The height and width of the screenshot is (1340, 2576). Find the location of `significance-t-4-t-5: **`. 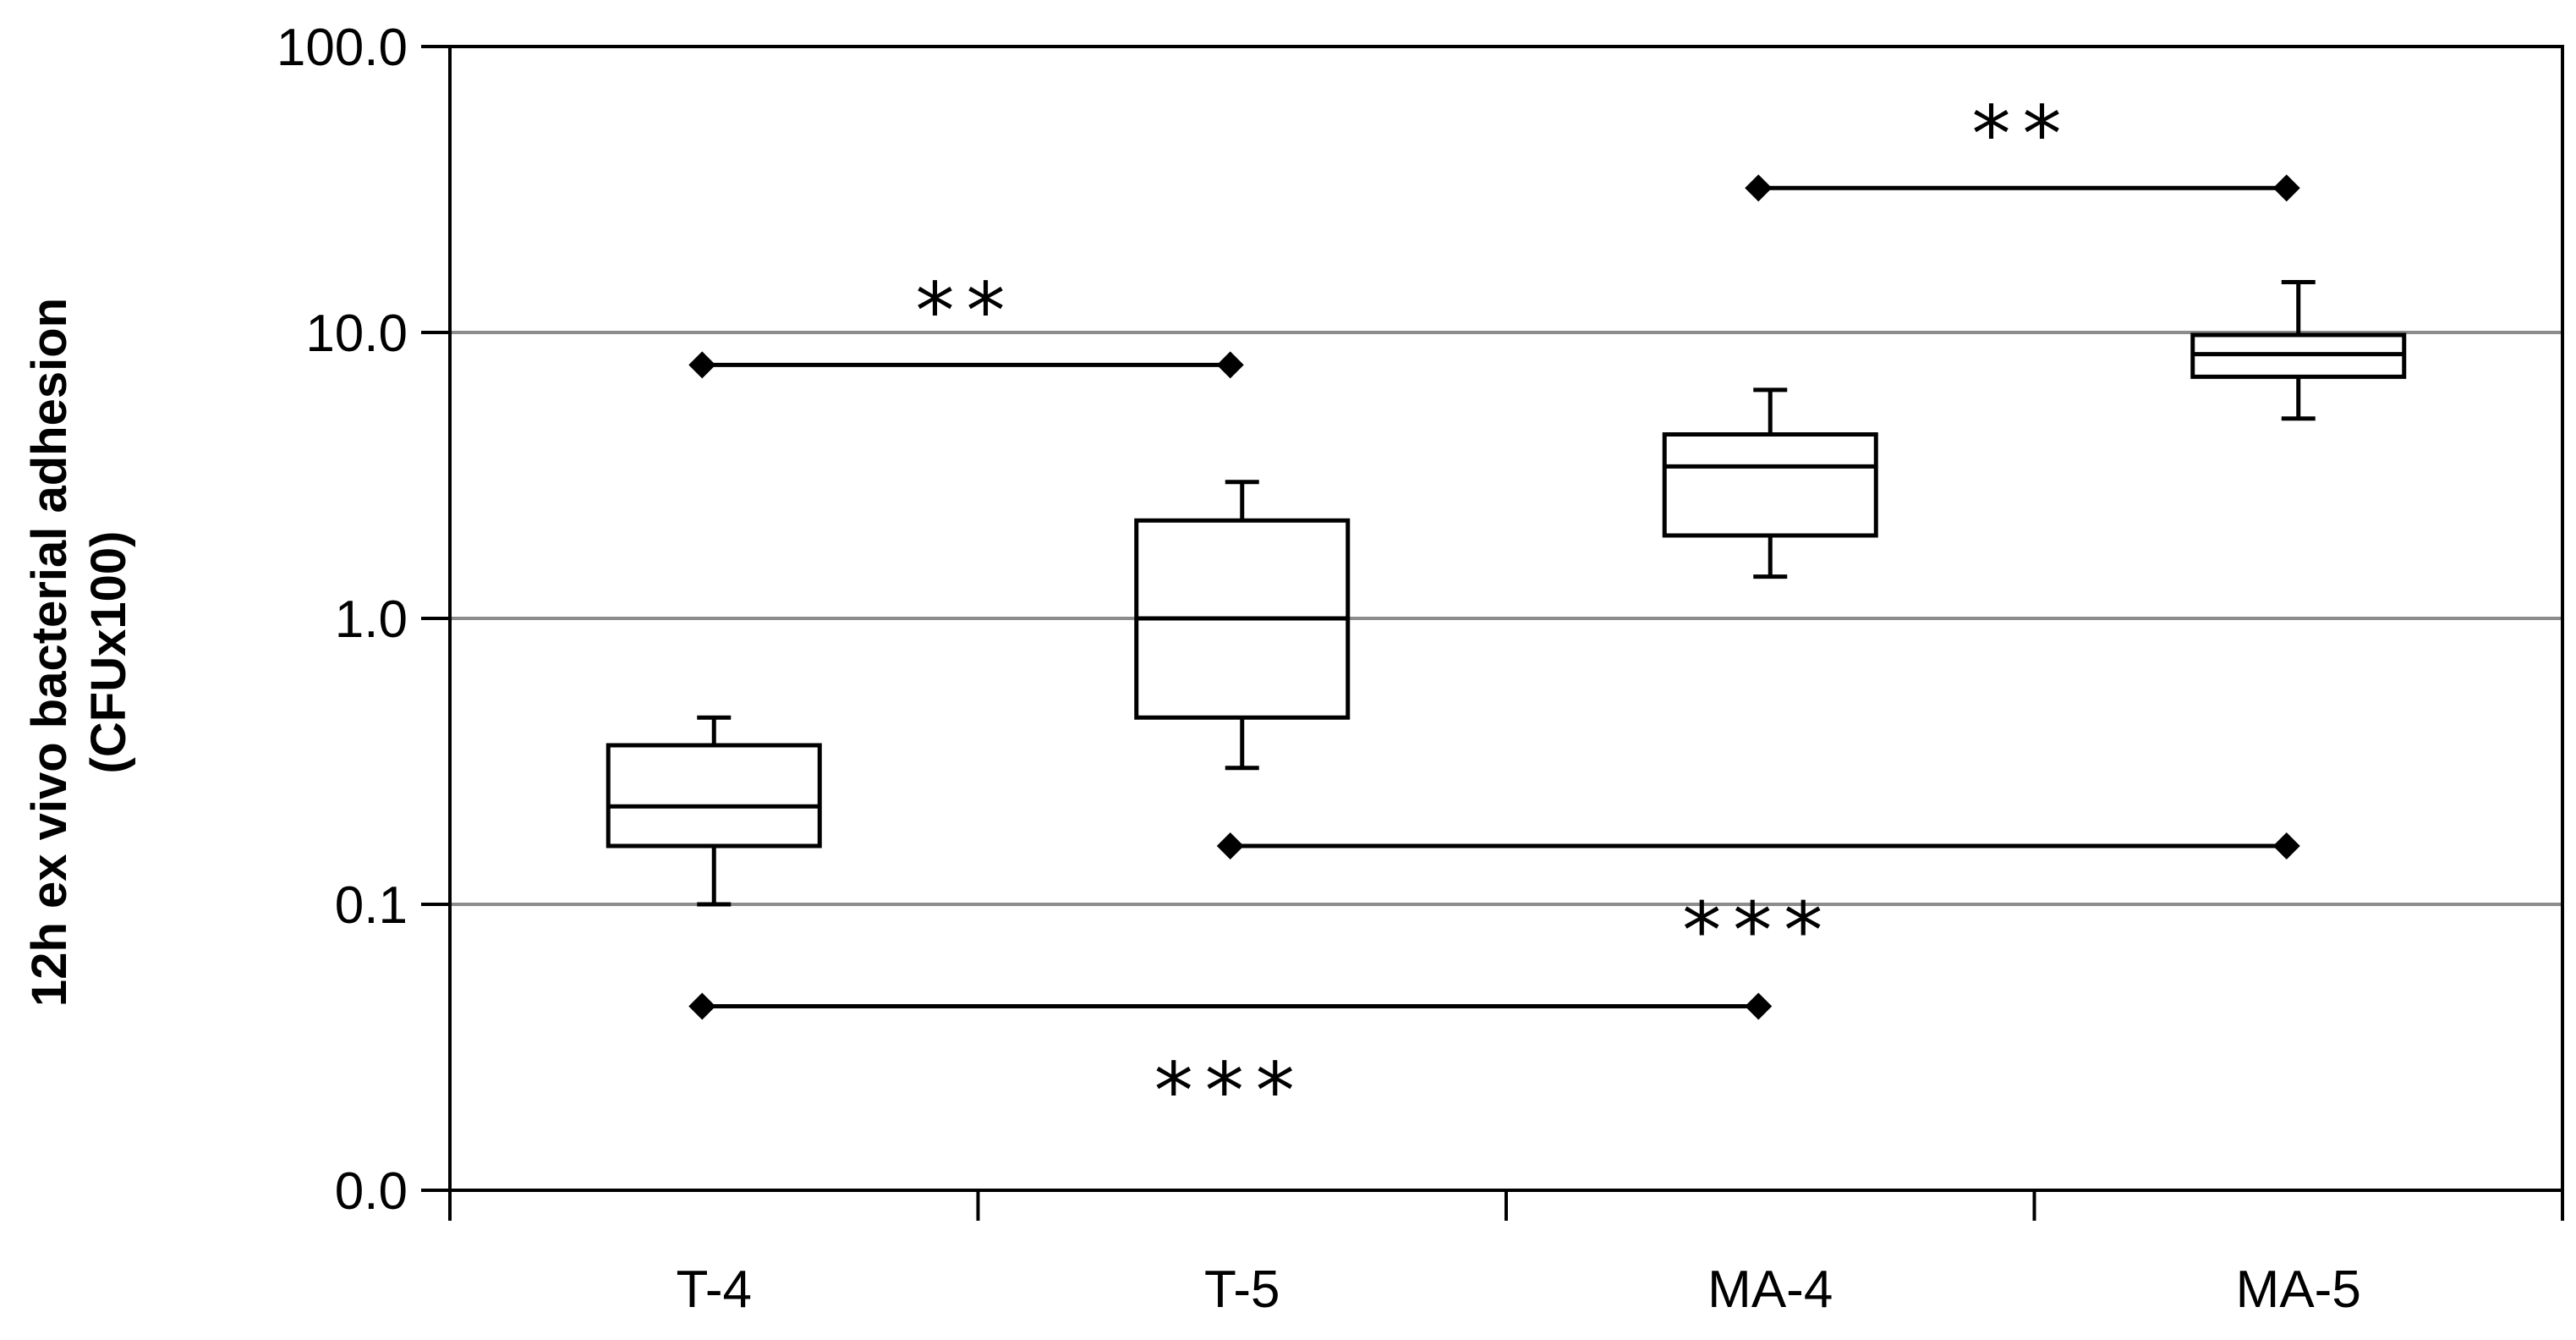

significance-t-4-t-5: ** is located at coordinates (966, 322).